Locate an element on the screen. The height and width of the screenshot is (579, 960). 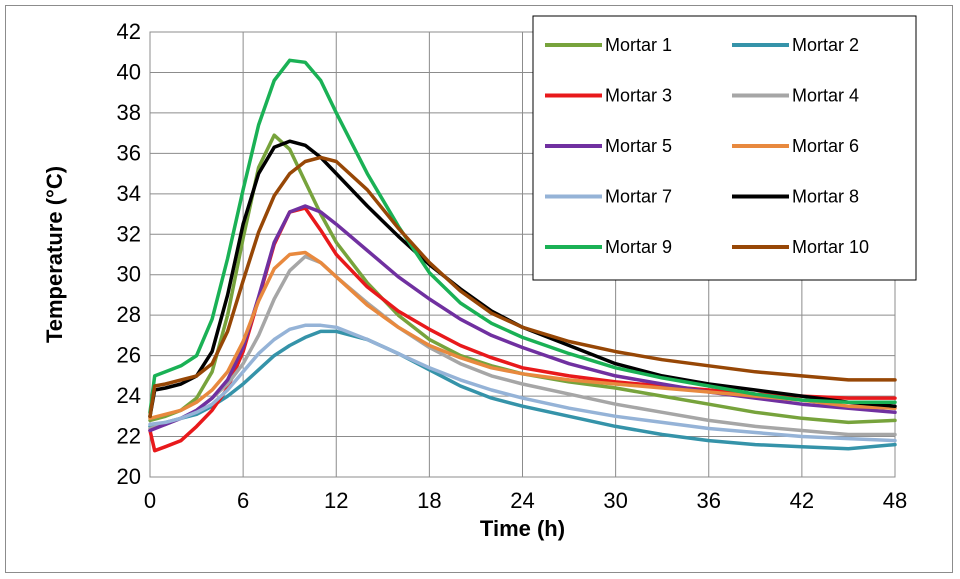
x-tick-label: 6 is located at coordinates (243, 500).